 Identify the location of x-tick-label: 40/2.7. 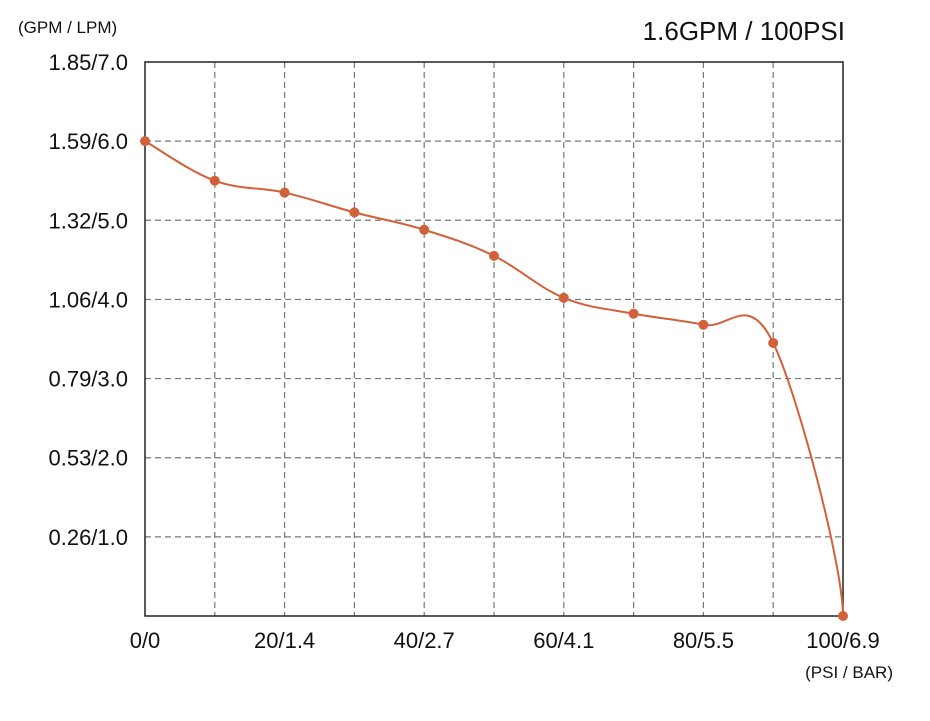
(424, 640).